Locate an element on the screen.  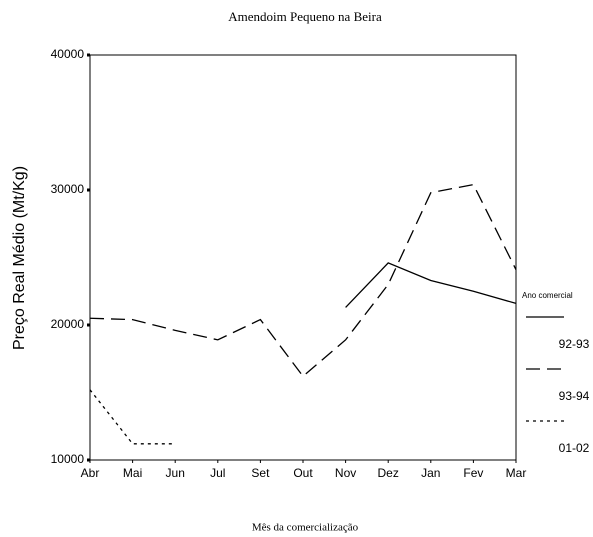
y-axis-label: Preço Real Médio (Mt/Kg) is located at coordinates (19, 258).